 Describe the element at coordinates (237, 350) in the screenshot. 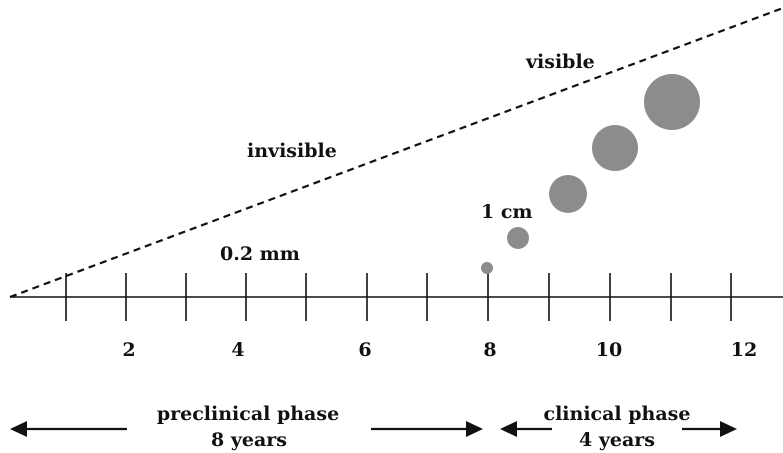

I see `tick-label-4: 4` at that location.